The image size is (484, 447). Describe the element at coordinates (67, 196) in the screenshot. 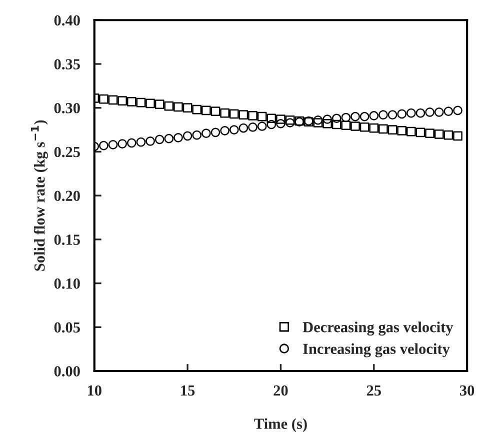

I see `y-tick-label: 0.20` at that location.